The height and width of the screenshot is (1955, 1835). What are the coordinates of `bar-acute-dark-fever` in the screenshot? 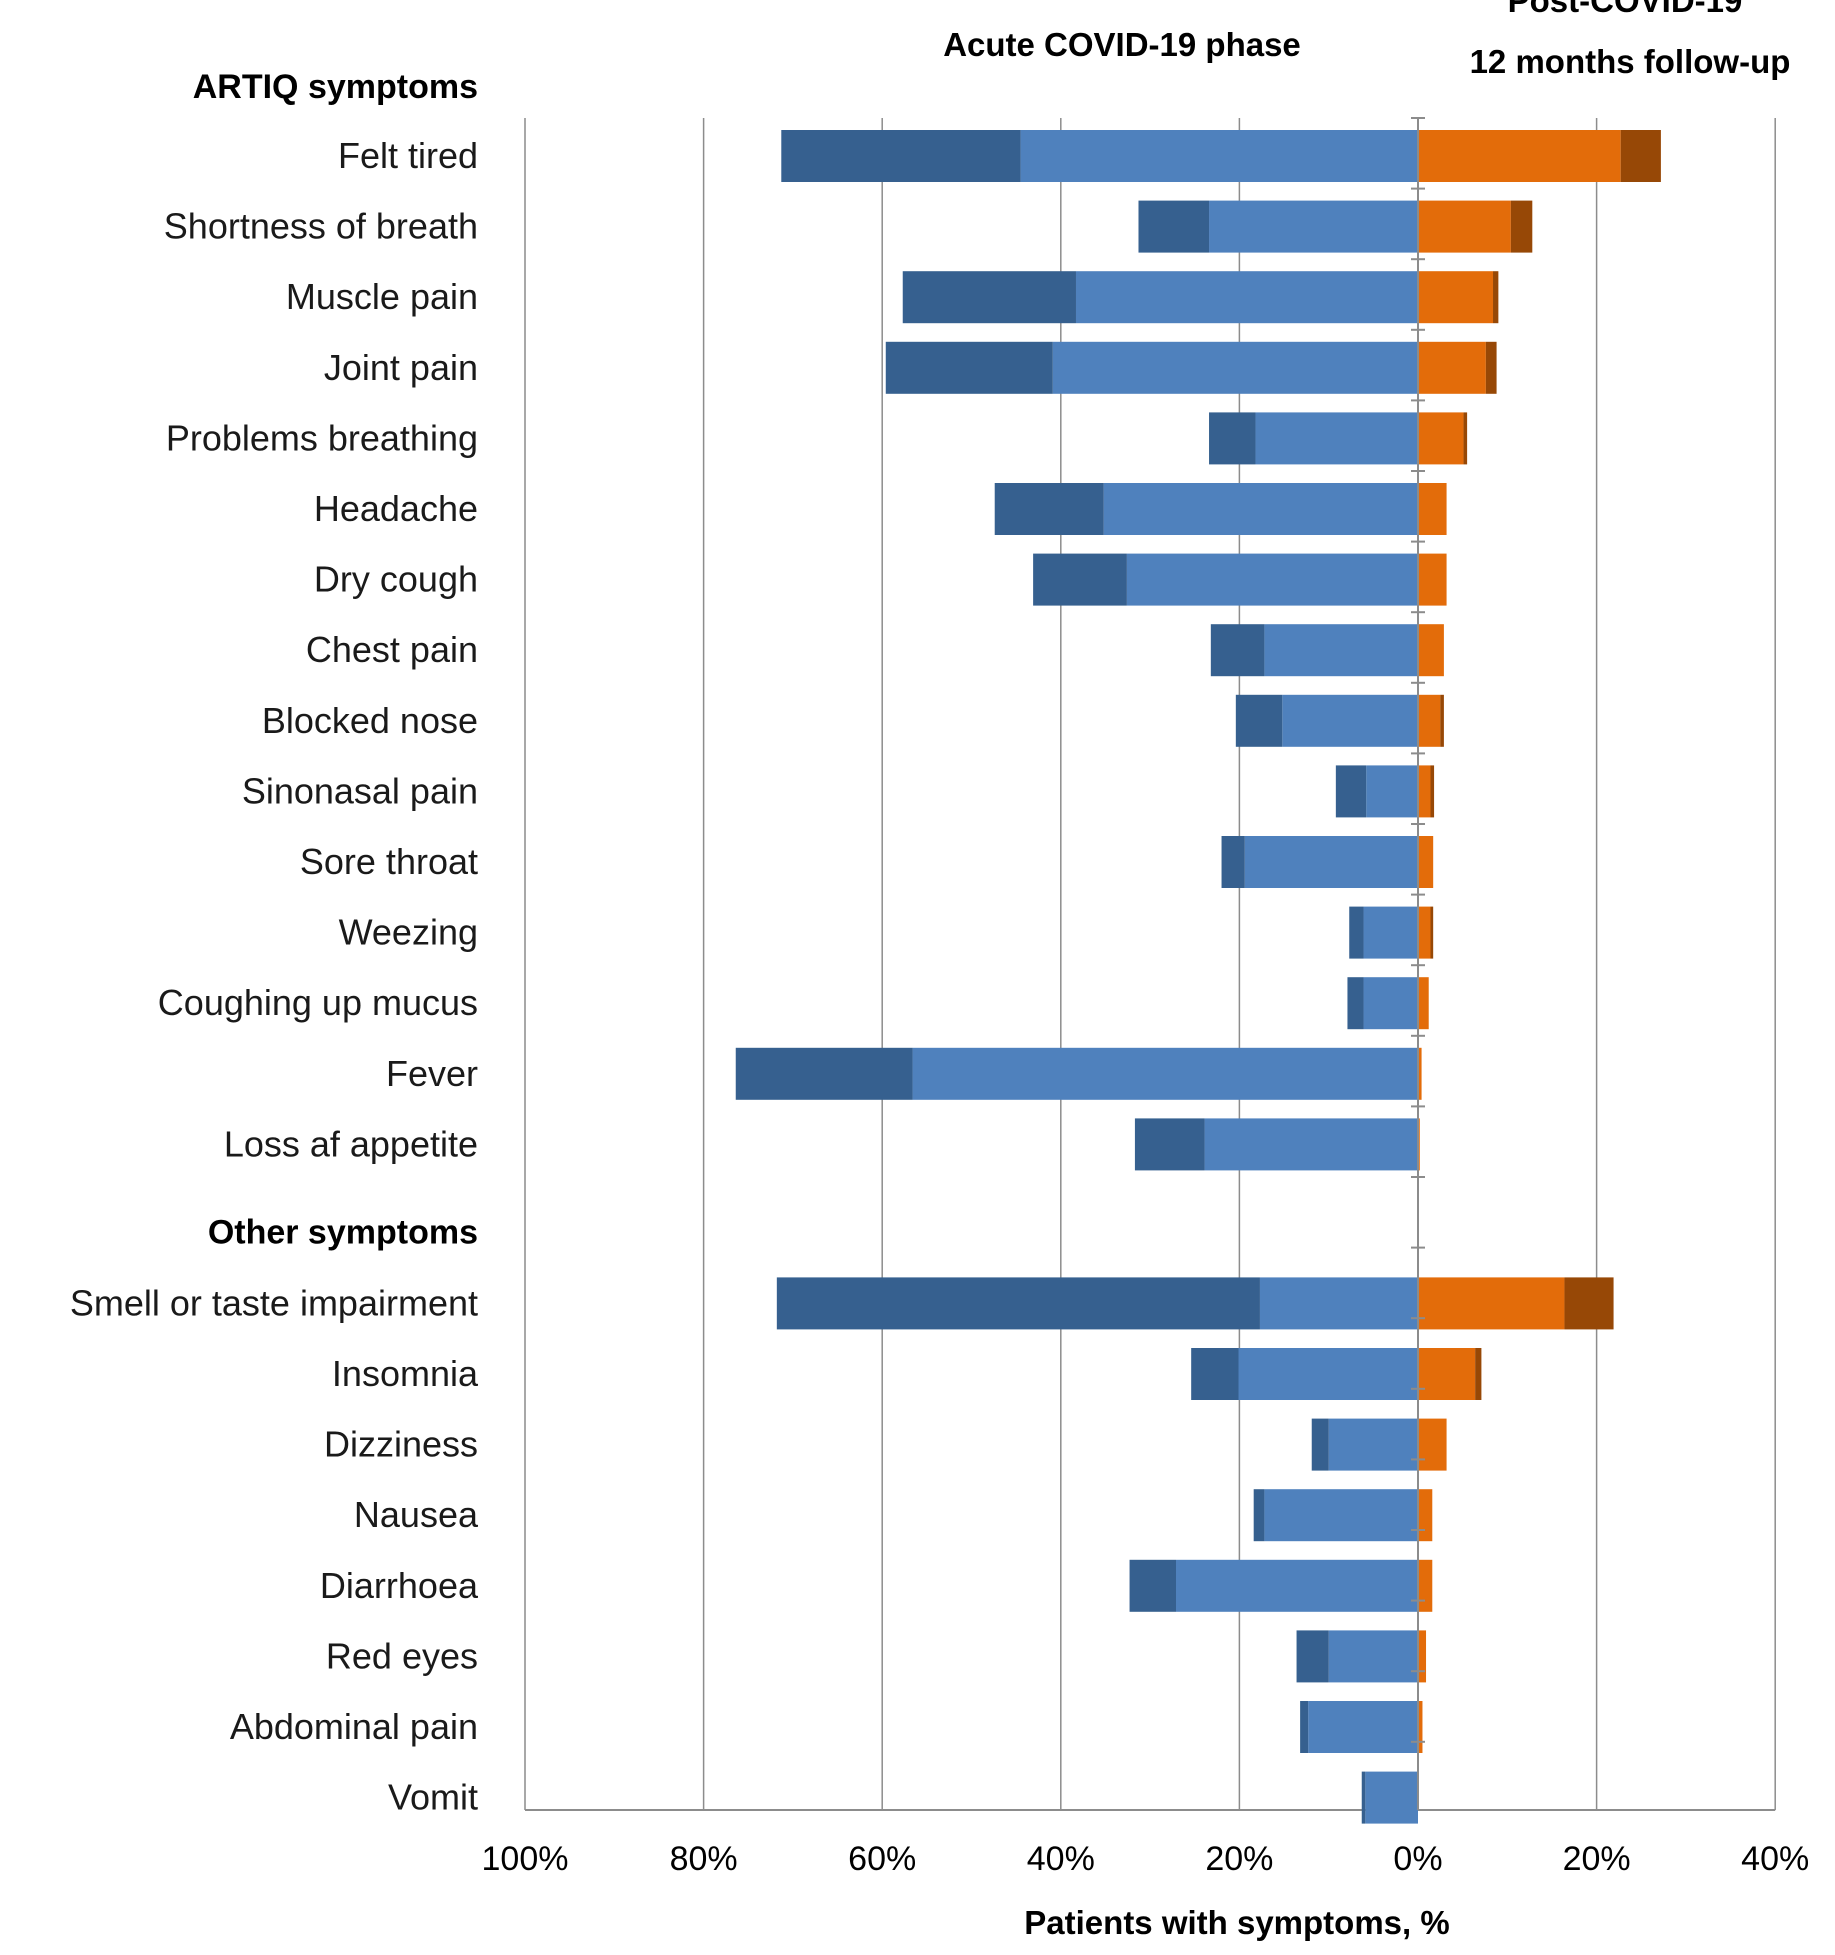 It's located at (824, 1073).